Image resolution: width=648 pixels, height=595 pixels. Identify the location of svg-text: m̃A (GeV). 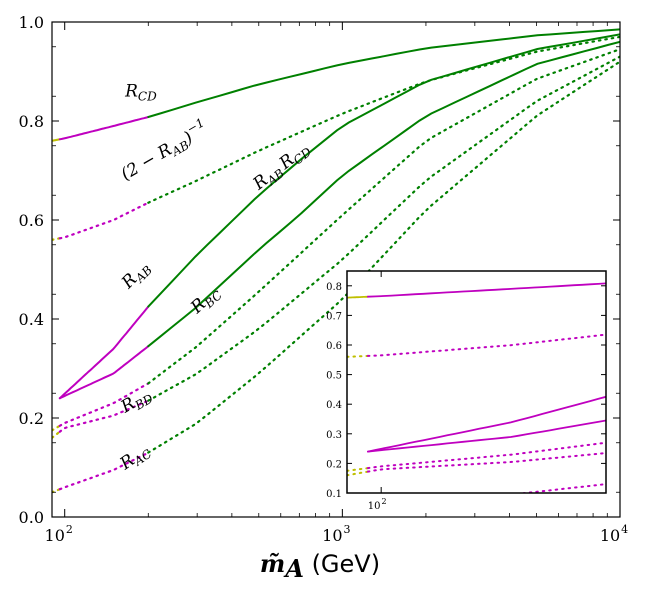
(320, 566).